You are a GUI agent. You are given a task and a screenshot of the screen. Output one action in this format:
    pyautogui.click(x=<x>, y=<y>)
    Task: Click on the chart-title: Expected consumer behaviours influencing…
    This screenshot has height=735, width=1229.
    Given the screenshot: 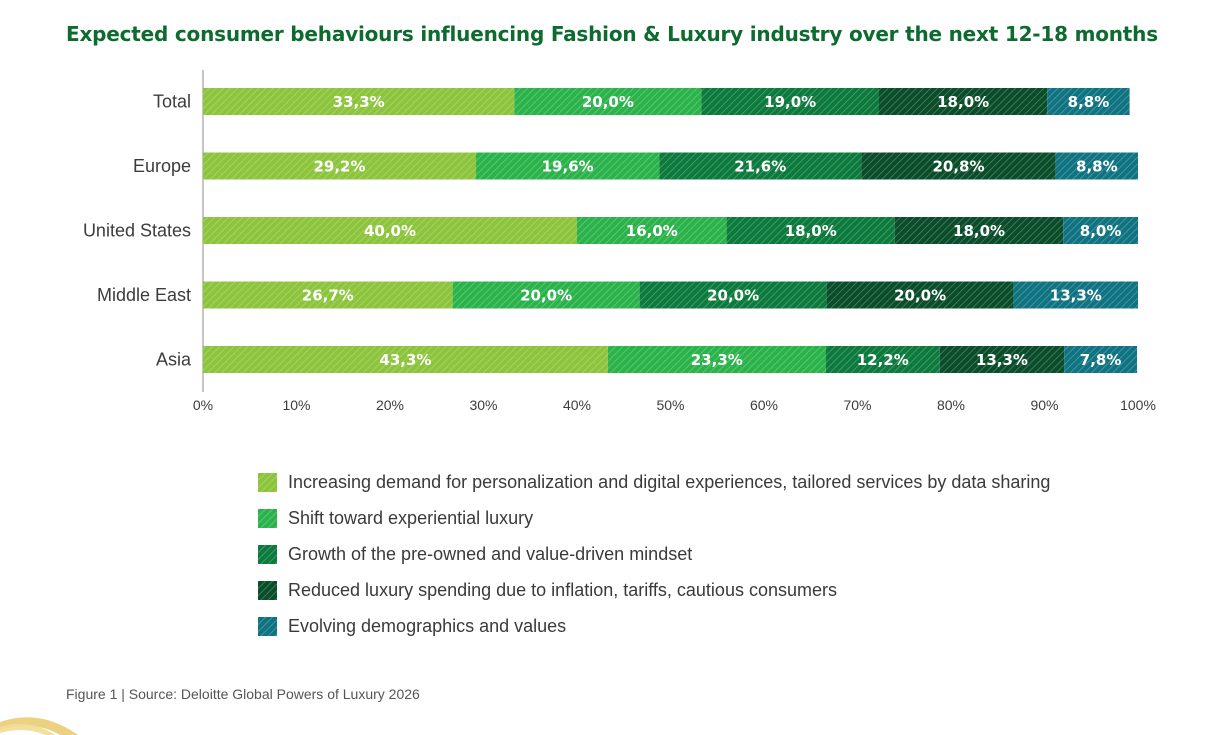 What is the action you would take?
    pyautogui.click(x=612, y=34)
    